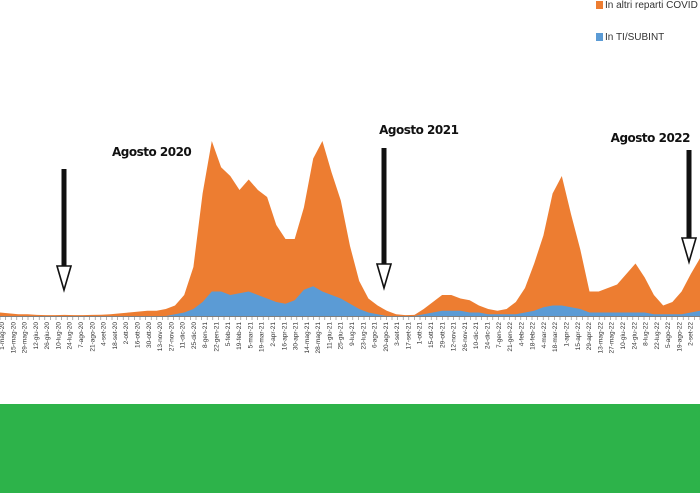 This screenshot has height=493, width=700. Describe the element at coordinates (250, 335) in the screenshot. I see `x-tick-label: 5-mar-21` at that location.